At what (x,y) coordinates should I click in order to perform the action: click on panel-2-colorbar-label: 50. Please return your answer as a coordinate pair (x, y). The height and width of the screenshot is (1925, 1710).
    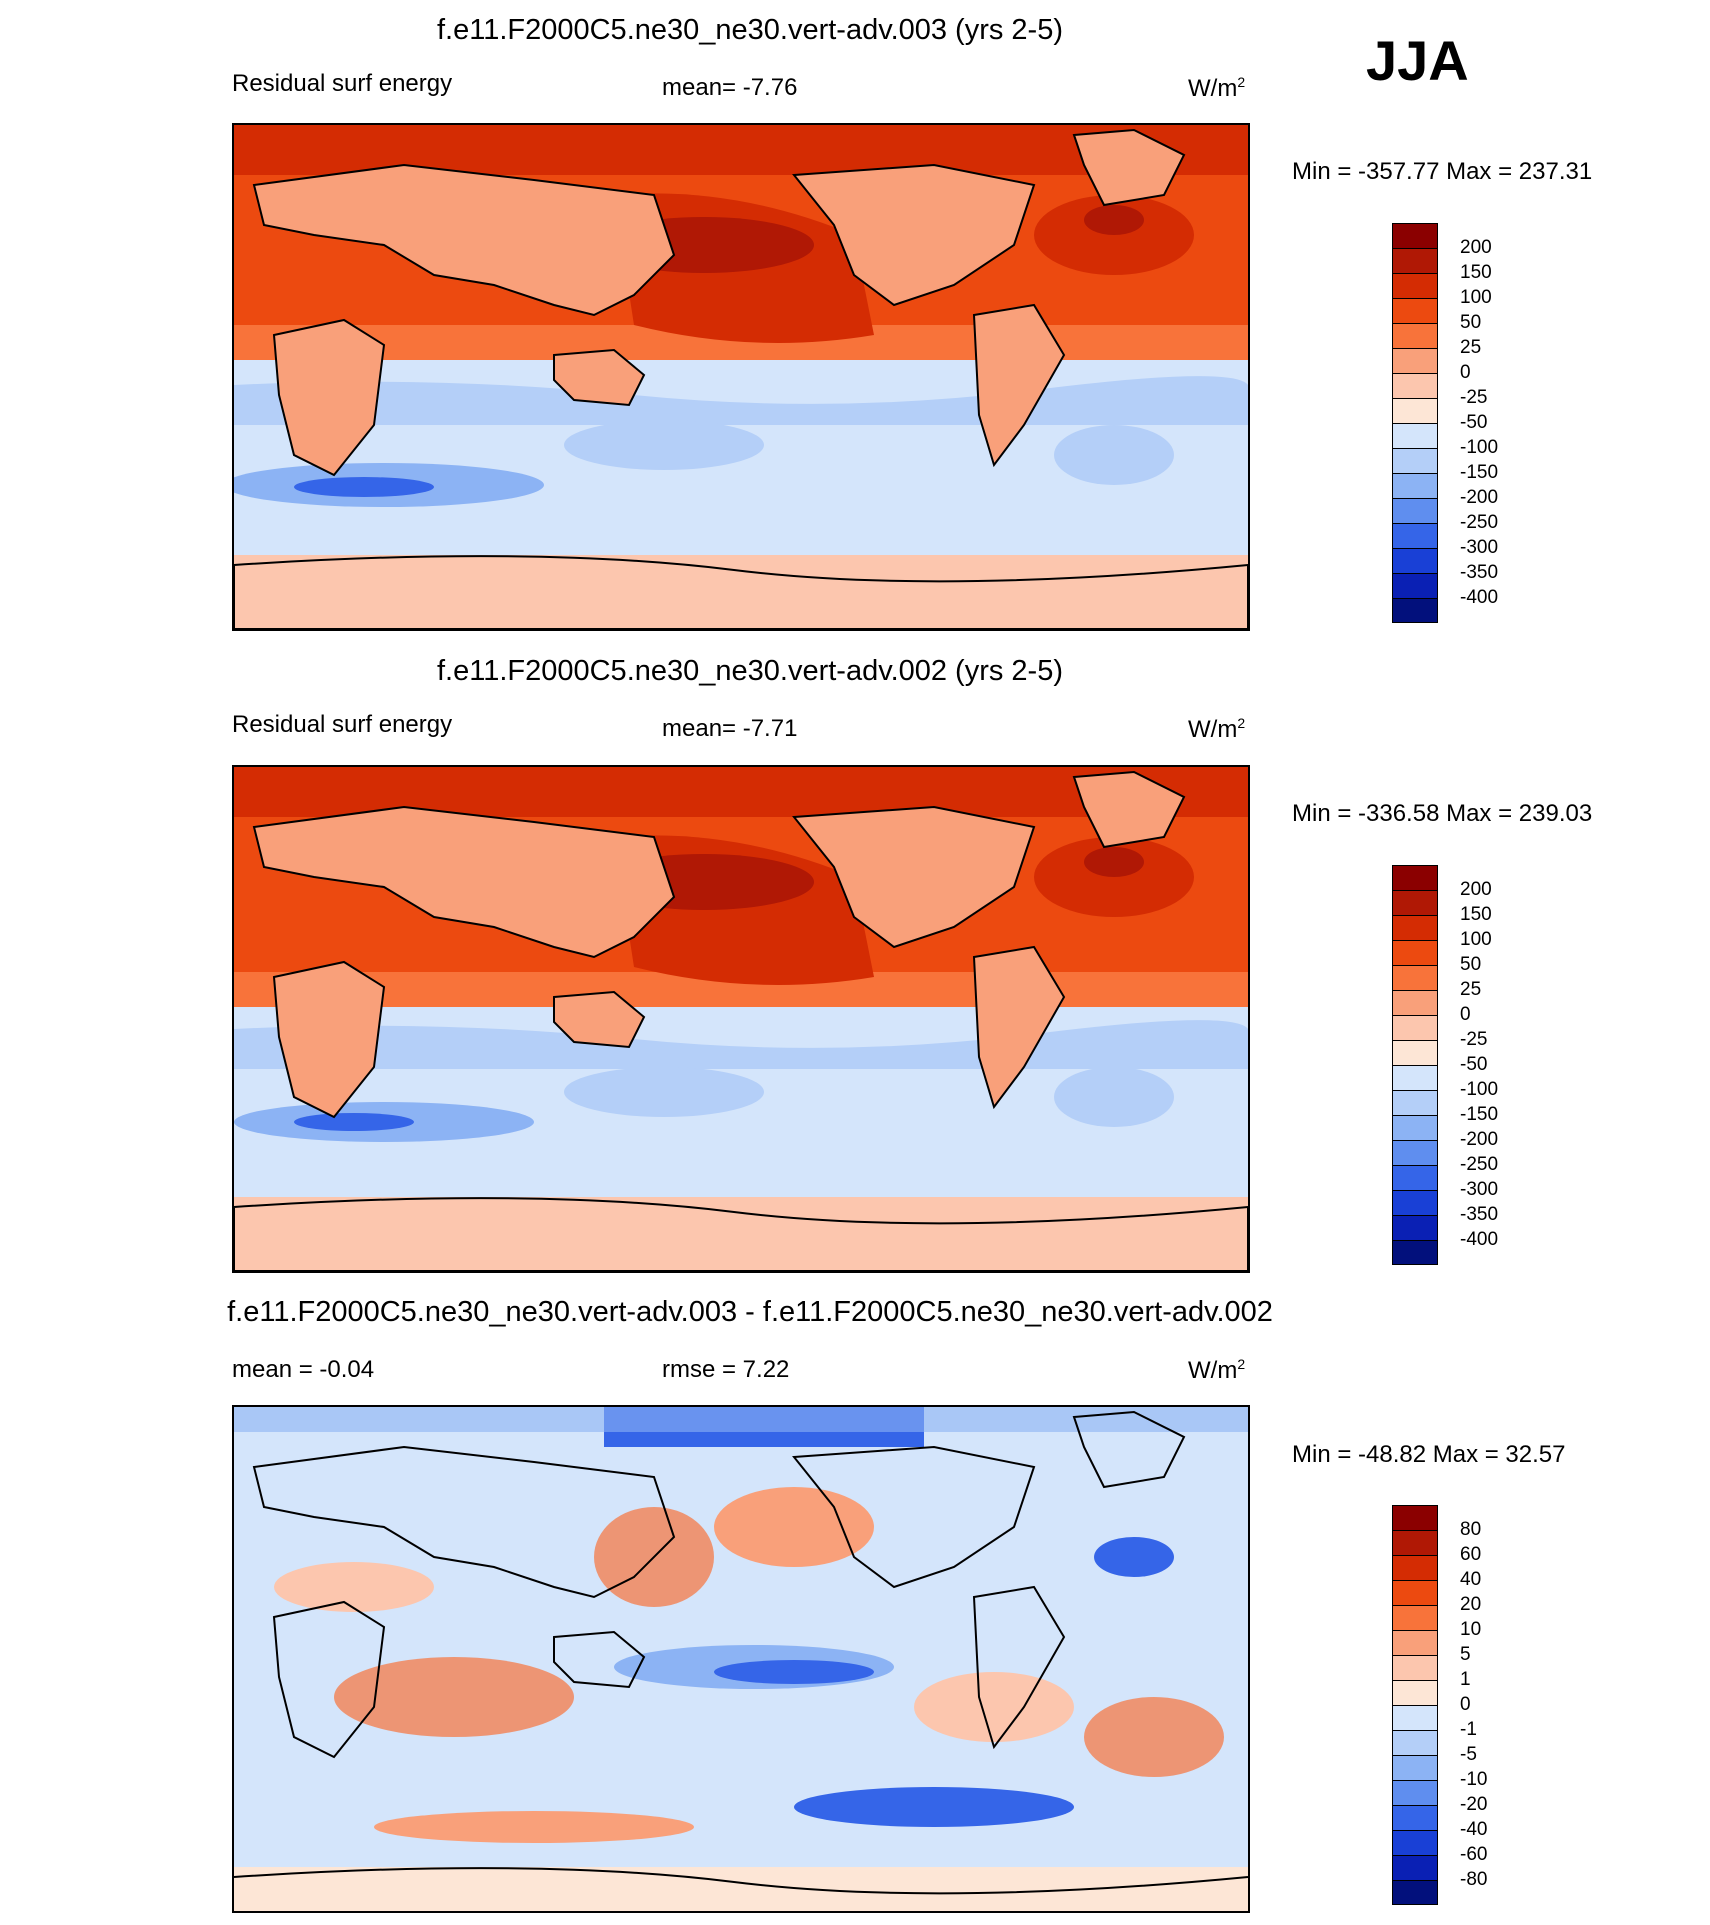
    Looking at the image, I should click on (1471, 964).